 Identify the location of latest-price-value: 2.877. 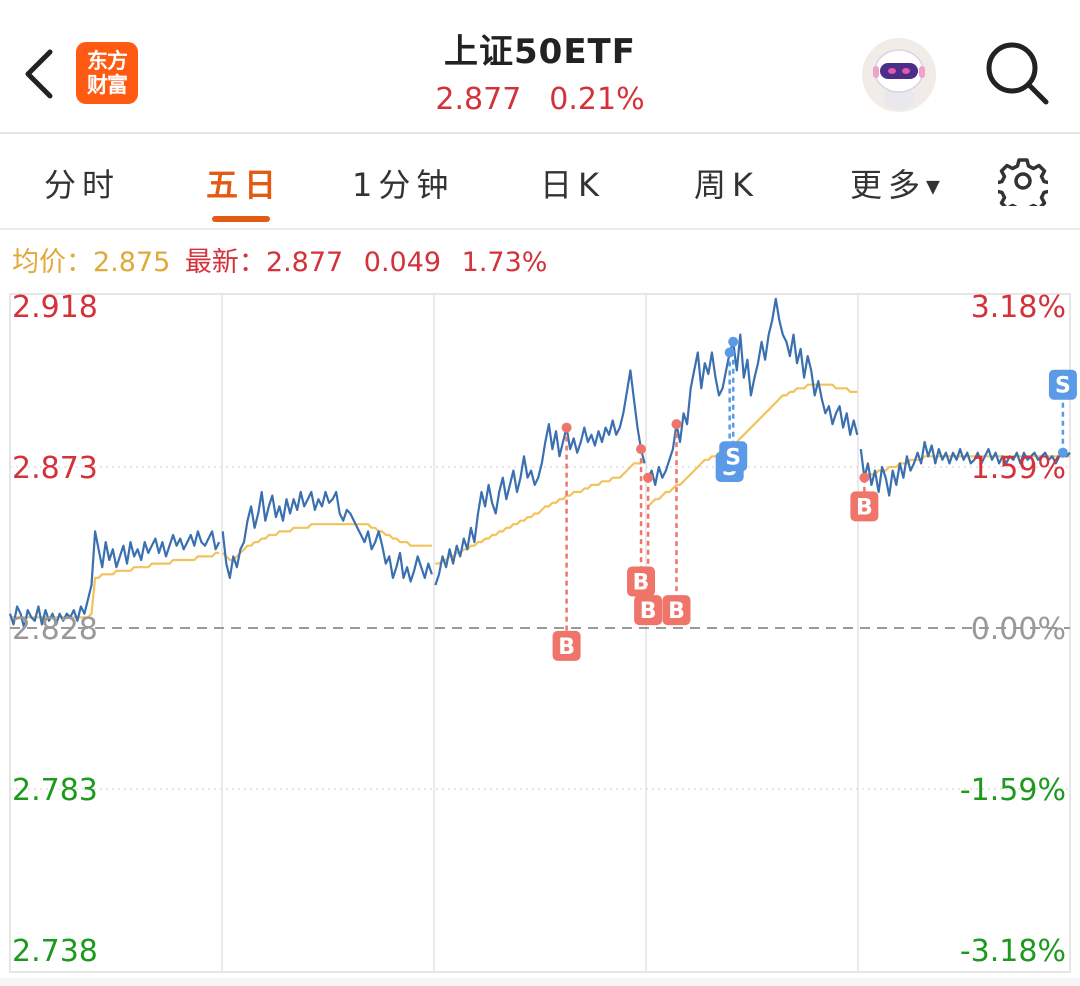
(304, 262).